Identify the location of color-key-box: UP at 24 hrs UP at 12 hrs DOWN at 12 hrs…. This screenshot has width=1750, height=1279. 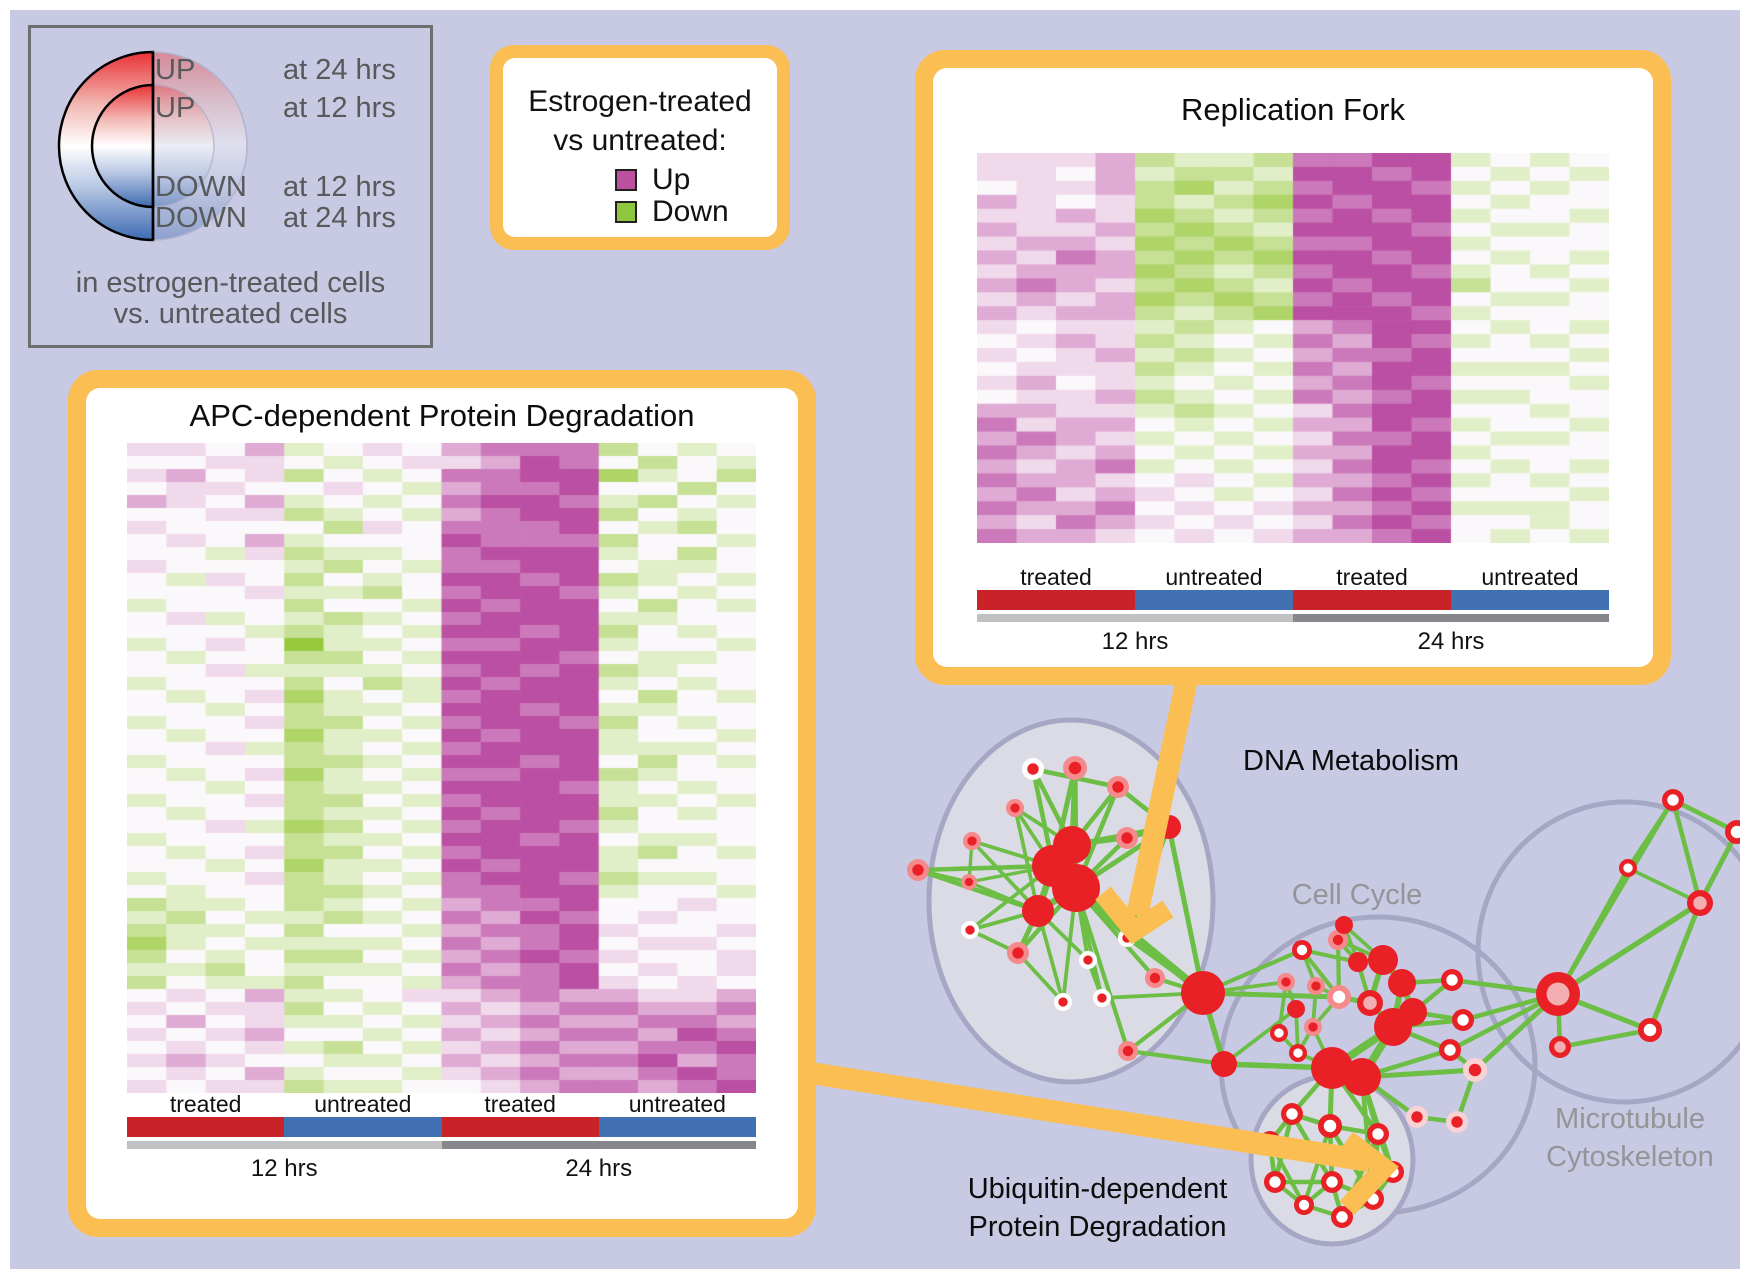
(230, 186).